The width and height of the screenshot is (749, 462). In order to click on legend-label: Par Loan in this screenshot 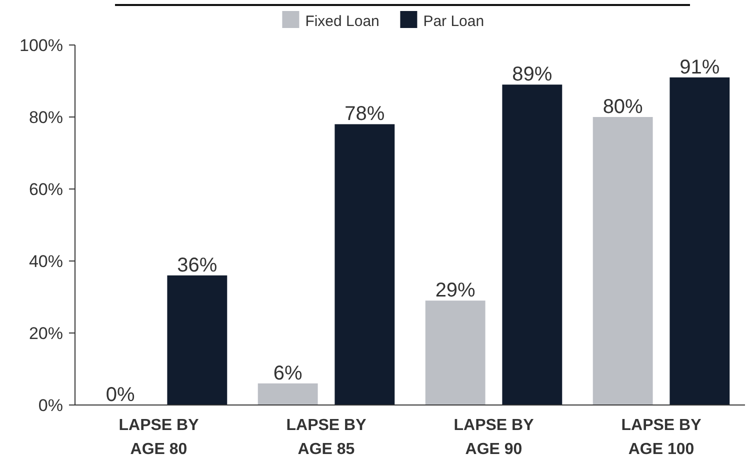, I will do `click(453, 21)`.